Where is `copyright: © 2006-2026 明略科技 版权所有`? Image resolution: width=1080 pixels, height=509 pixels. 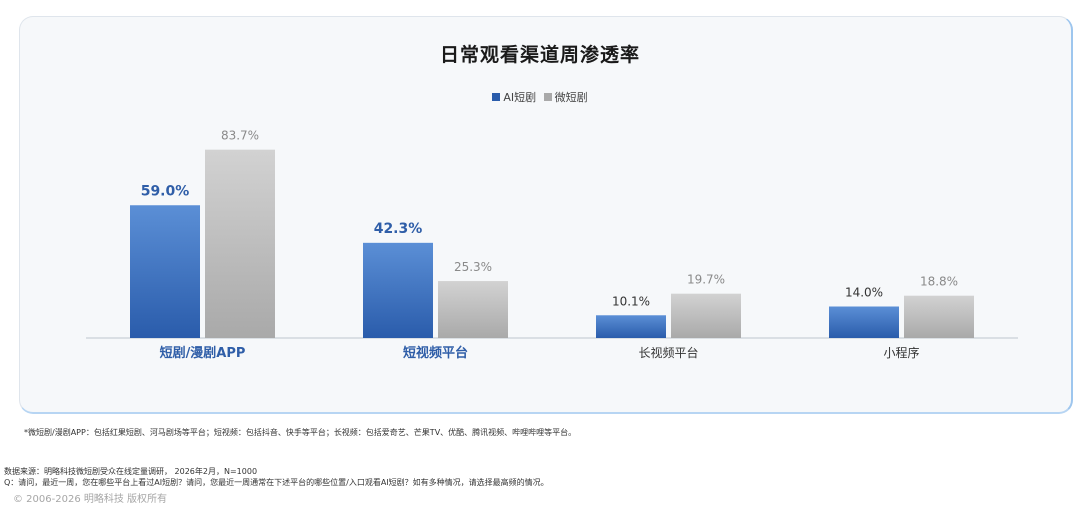
copyright: © 2006-2026 明略科技 版权所有 is located at coordinates (90, 499).